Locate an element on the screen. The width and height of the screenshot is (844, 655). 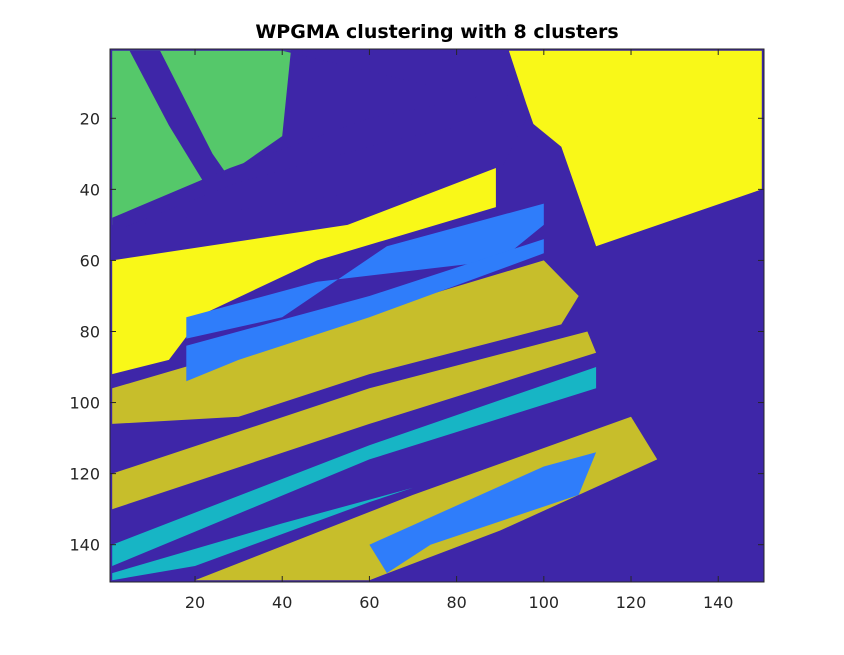
y-tick-label: 120 is located at coordinates (84, 474).